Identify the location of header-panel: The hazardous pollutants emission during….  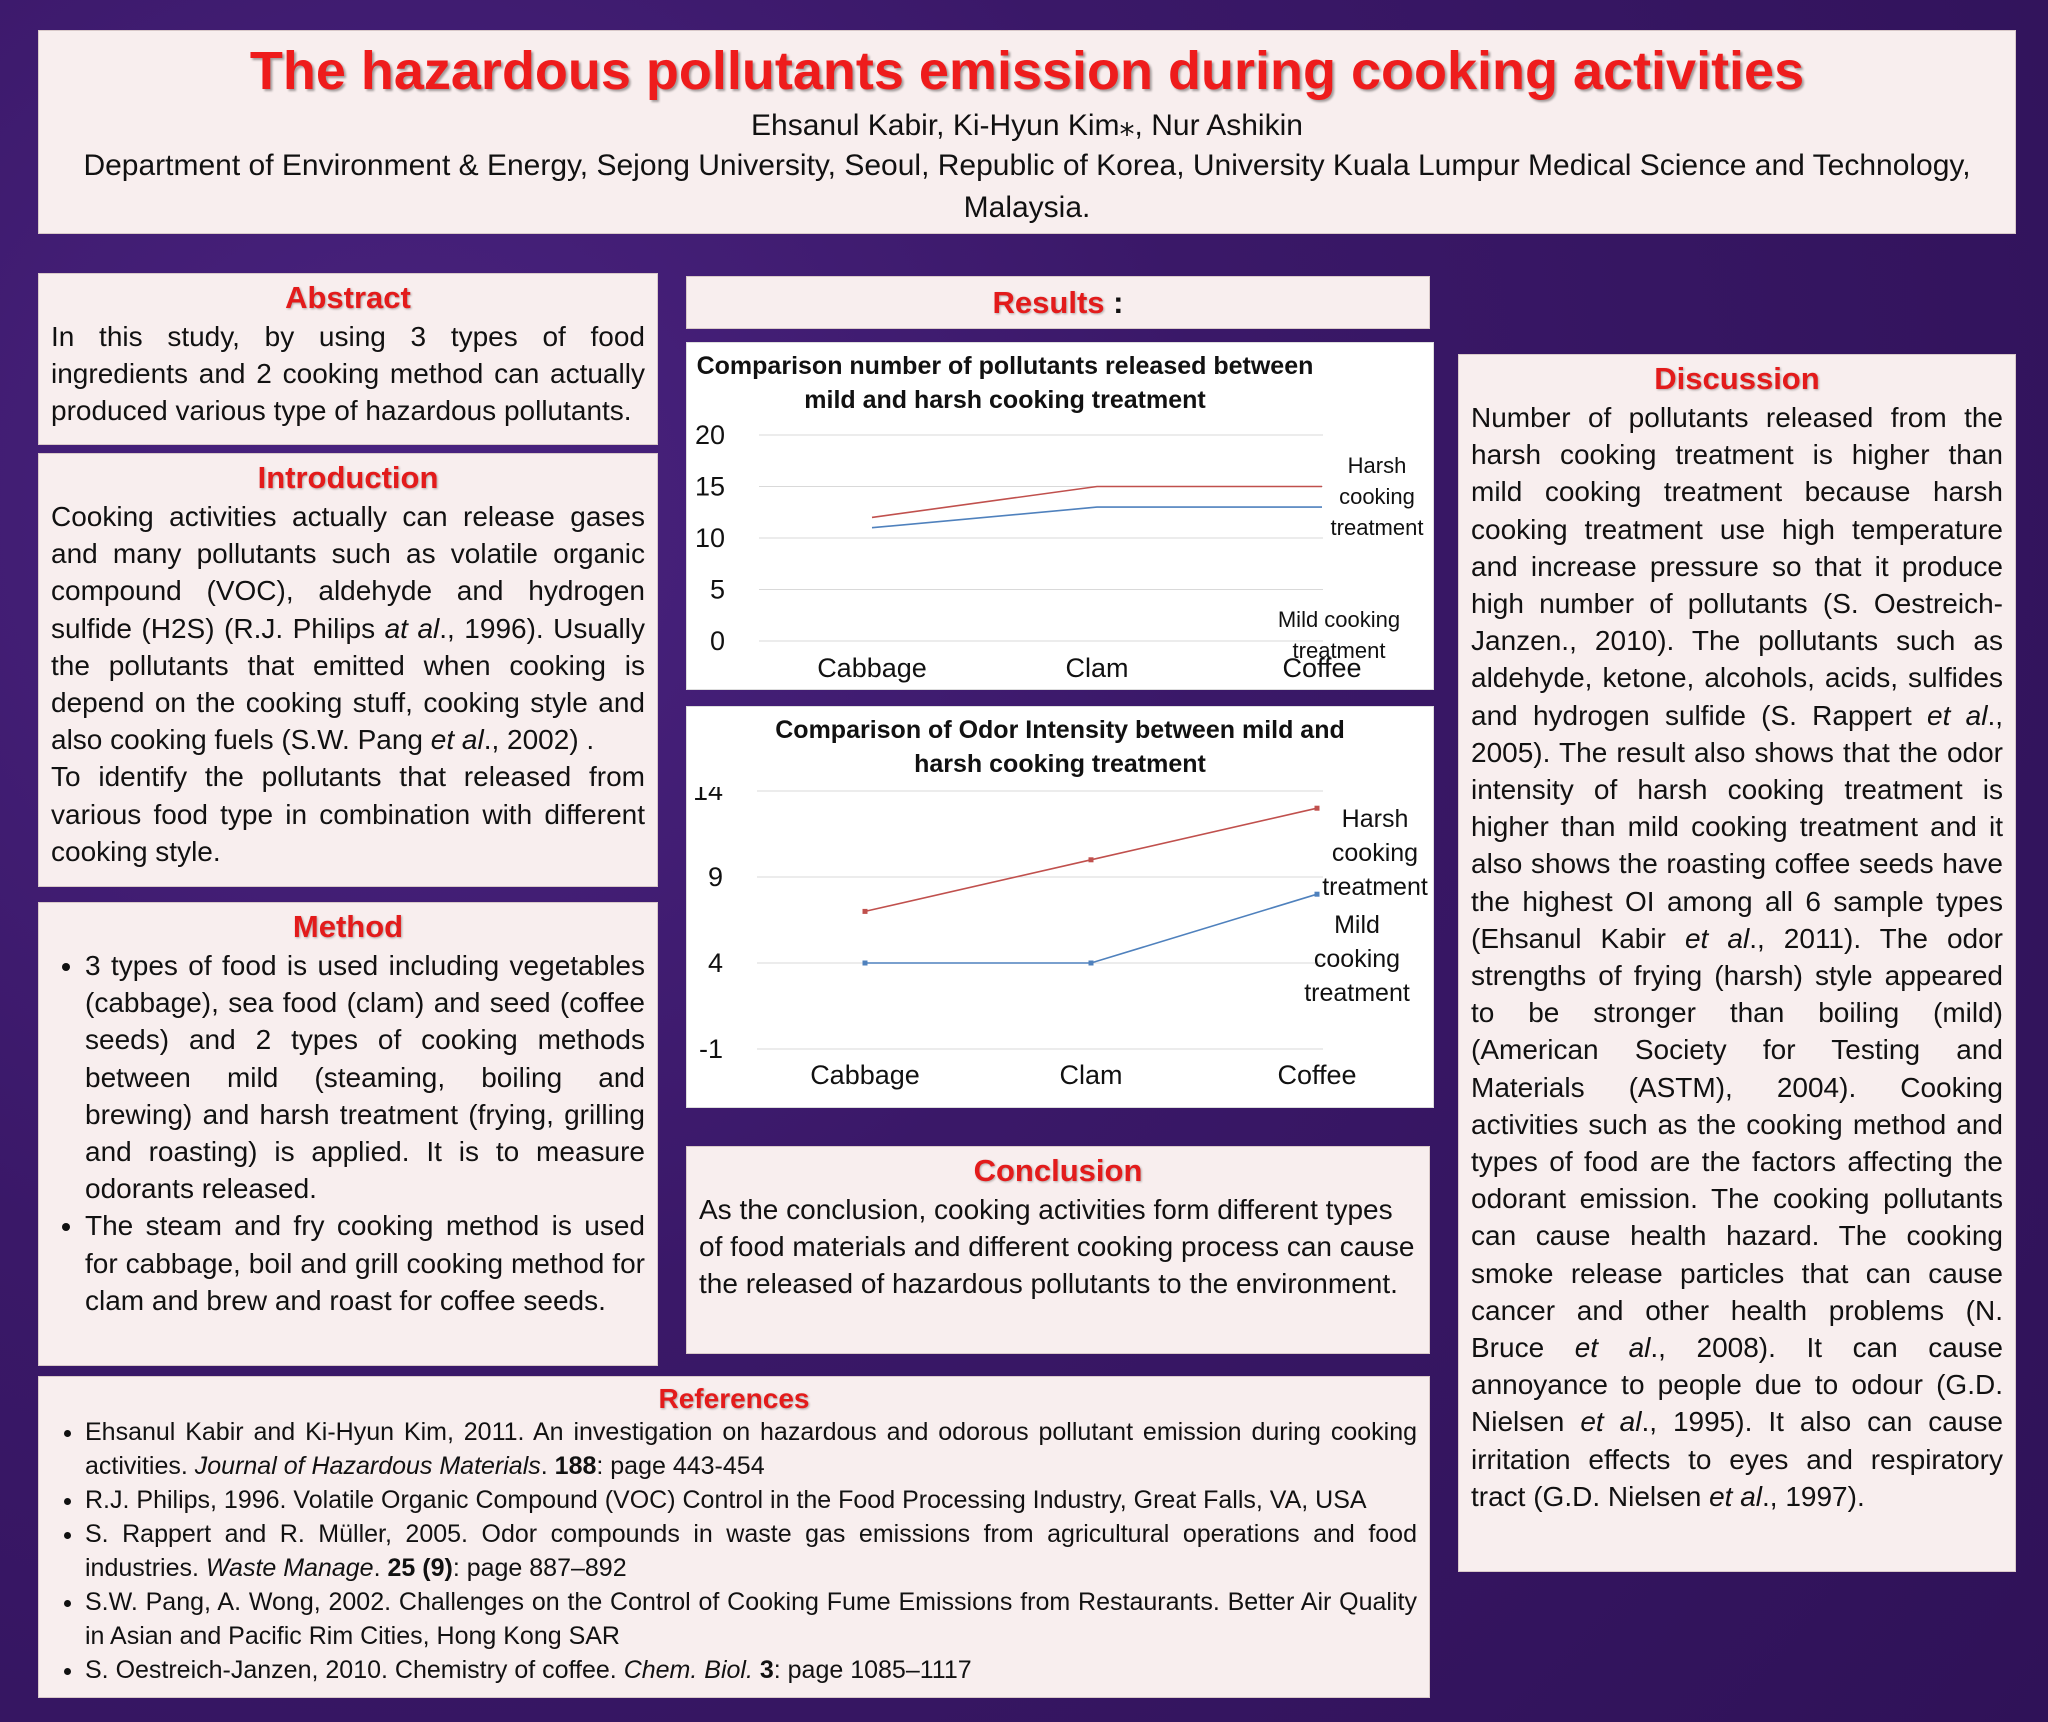
(1027, 132).